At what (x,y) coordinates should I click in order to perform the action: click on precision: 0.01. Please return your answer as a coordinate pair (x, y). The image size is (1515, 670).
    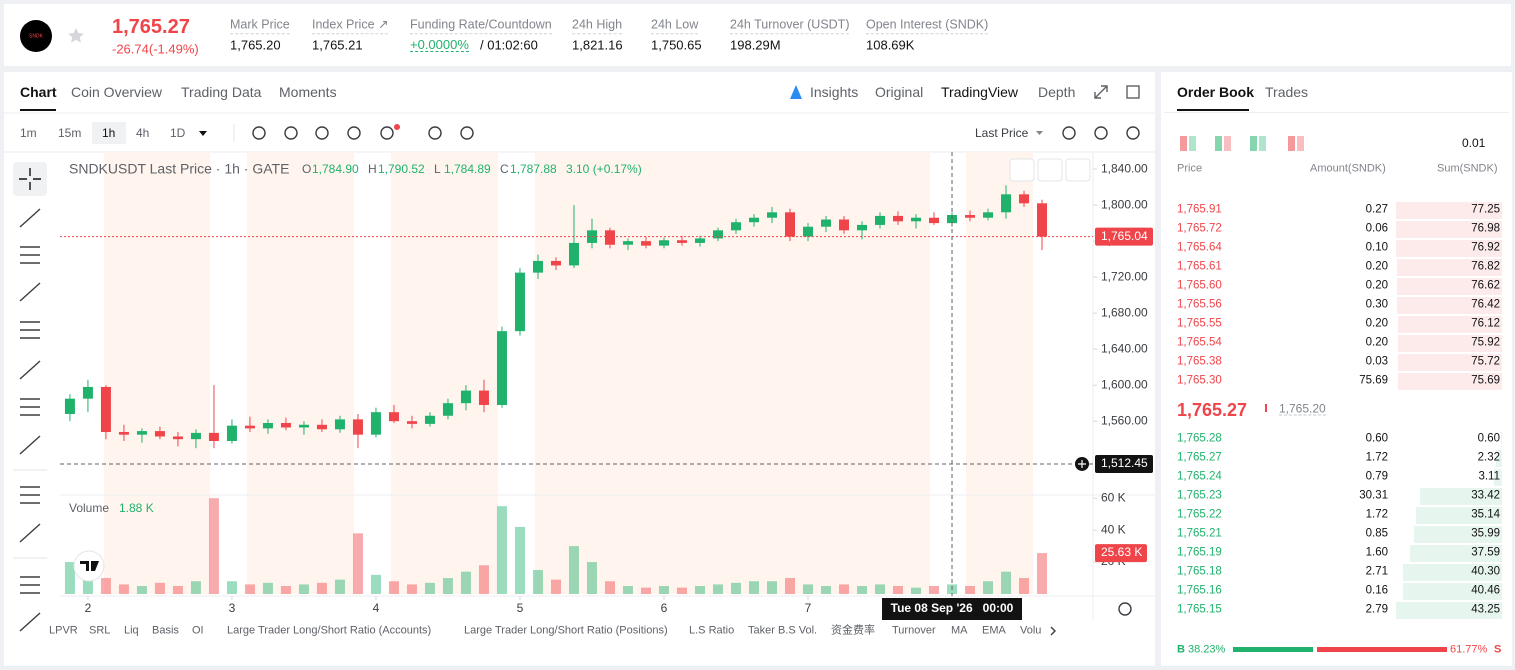
    Looking at the image, I should click on (1474, 143).